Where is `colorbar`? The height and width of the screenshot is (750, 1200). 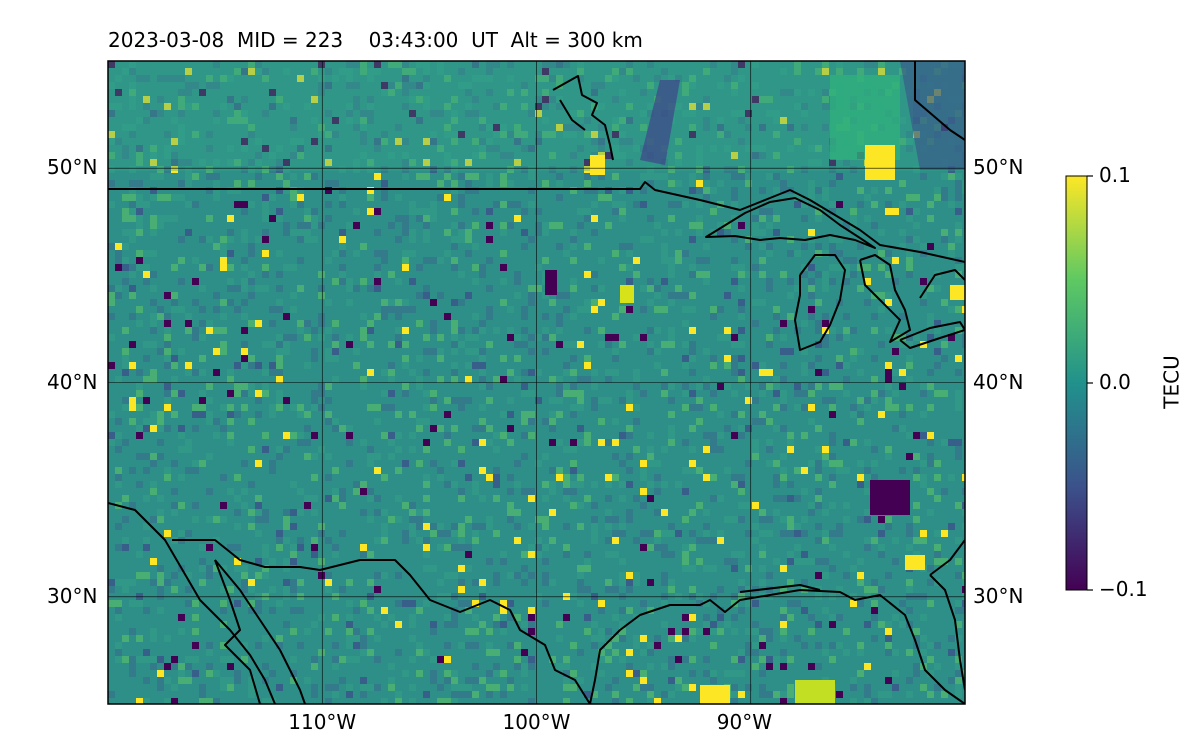
colorbar is located at coordinates (1076, 383).